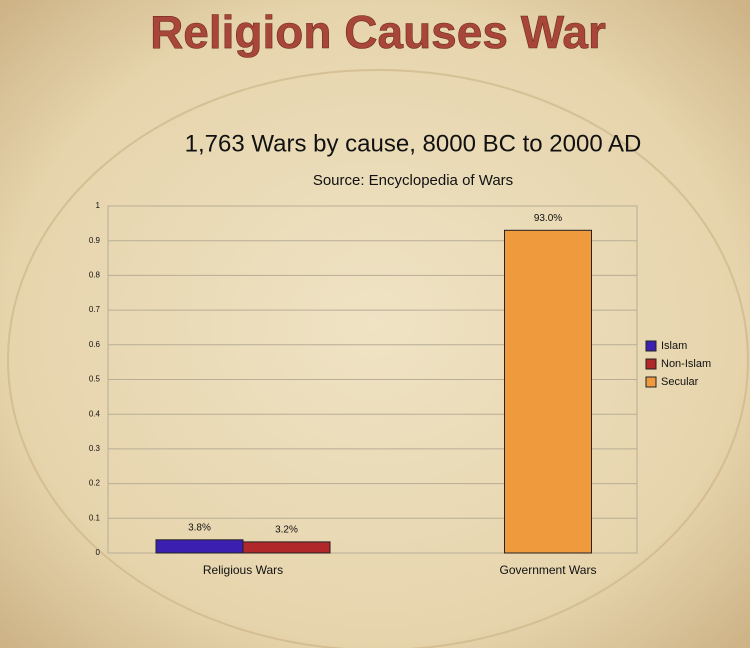 Image resolution: width=750 pixels, height=648 pixels. Describe the element at coordinates (286, 530) in the screenshot. I see `value-label: 3.2%` at that location.